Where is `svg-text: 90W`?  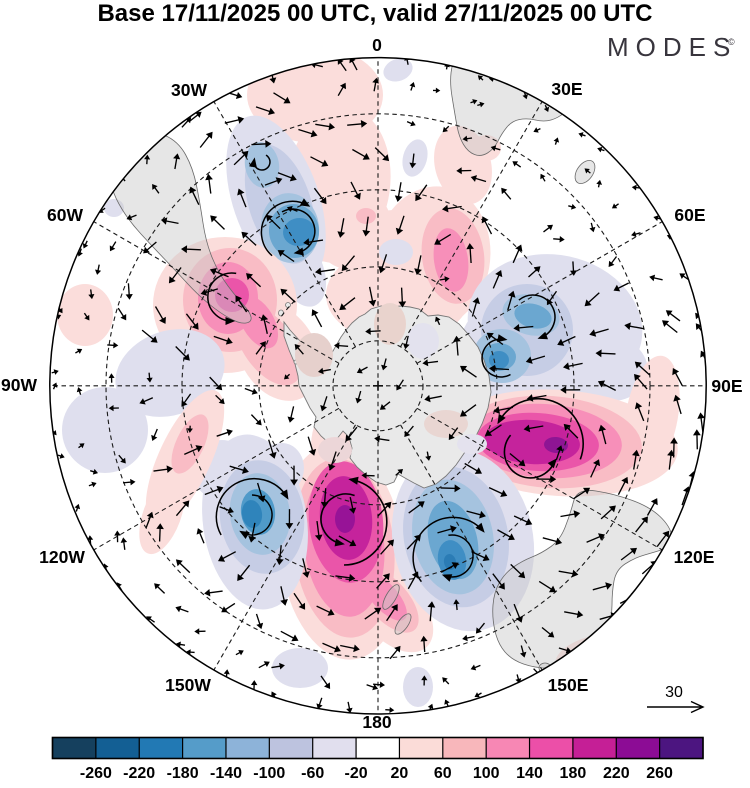
svg-text: 90W is located at coordinates (19, 385).